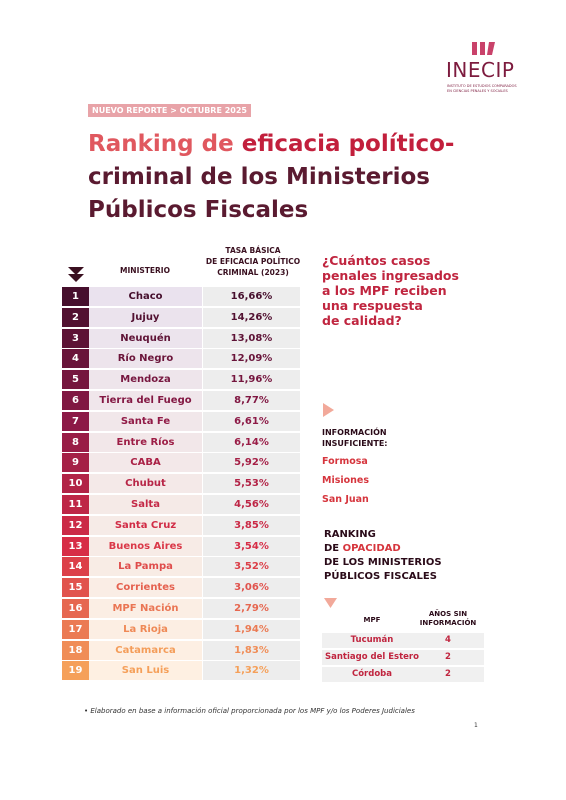 The image size is (566, 800). What do you see at coordinates (161, 144) in the screenshot?
I see `title-part: Ranking de` at bounding box center [161, 144].